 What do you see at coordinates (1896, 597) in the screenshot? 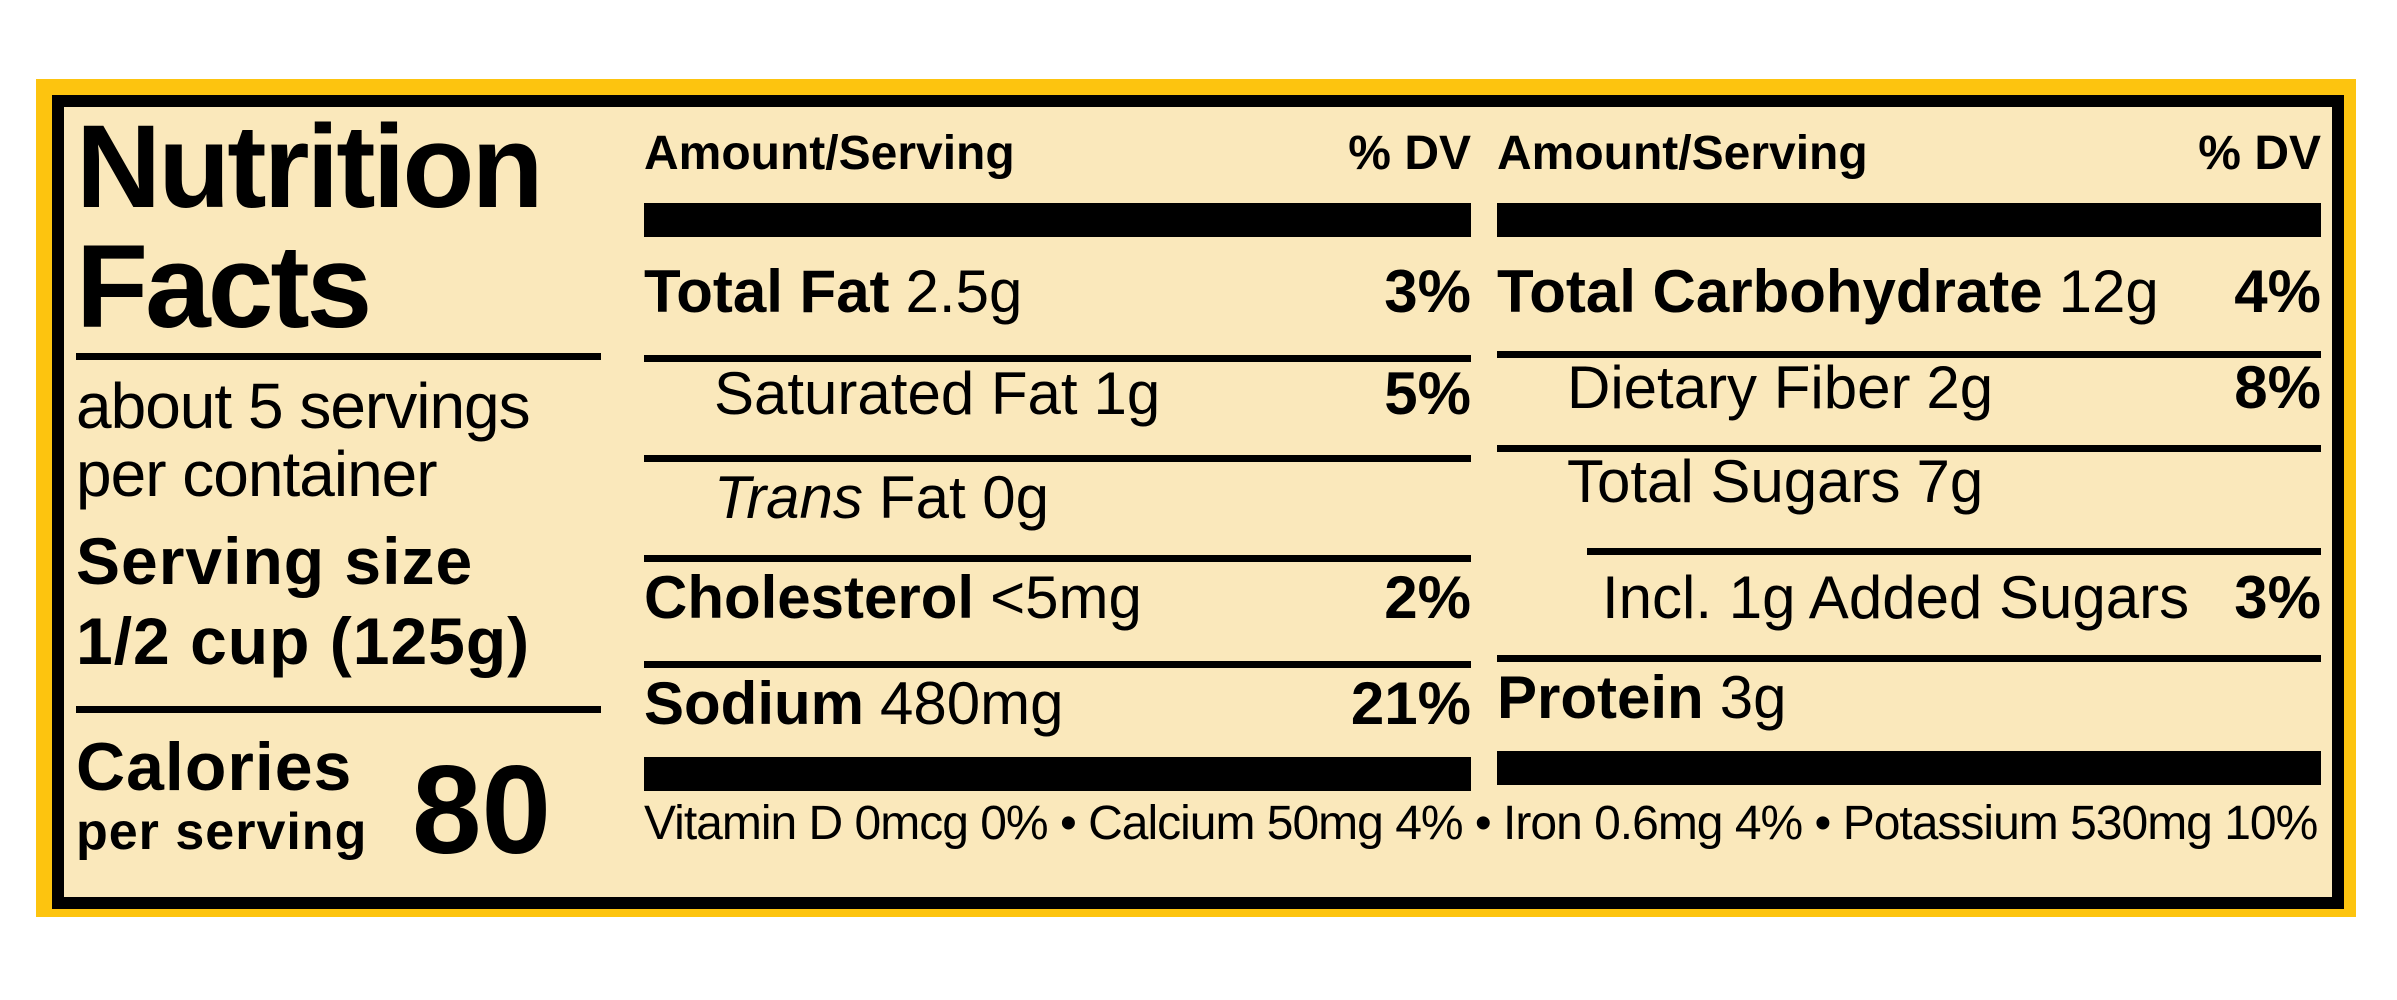
I see `nutrient-name: Incl. 1g Added Sugars` at bounding box center [1896, 597].